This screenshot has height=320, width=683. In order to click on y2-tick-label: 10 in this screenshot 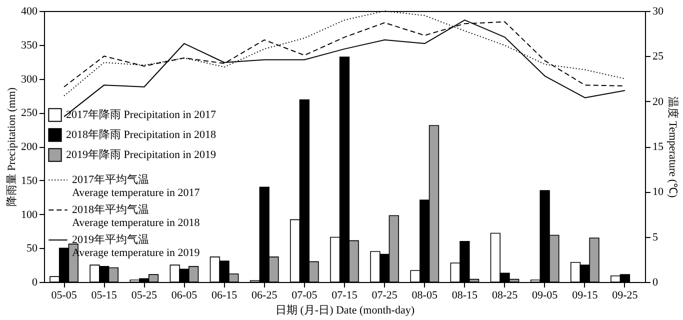, I will do `click(658, 192)`.